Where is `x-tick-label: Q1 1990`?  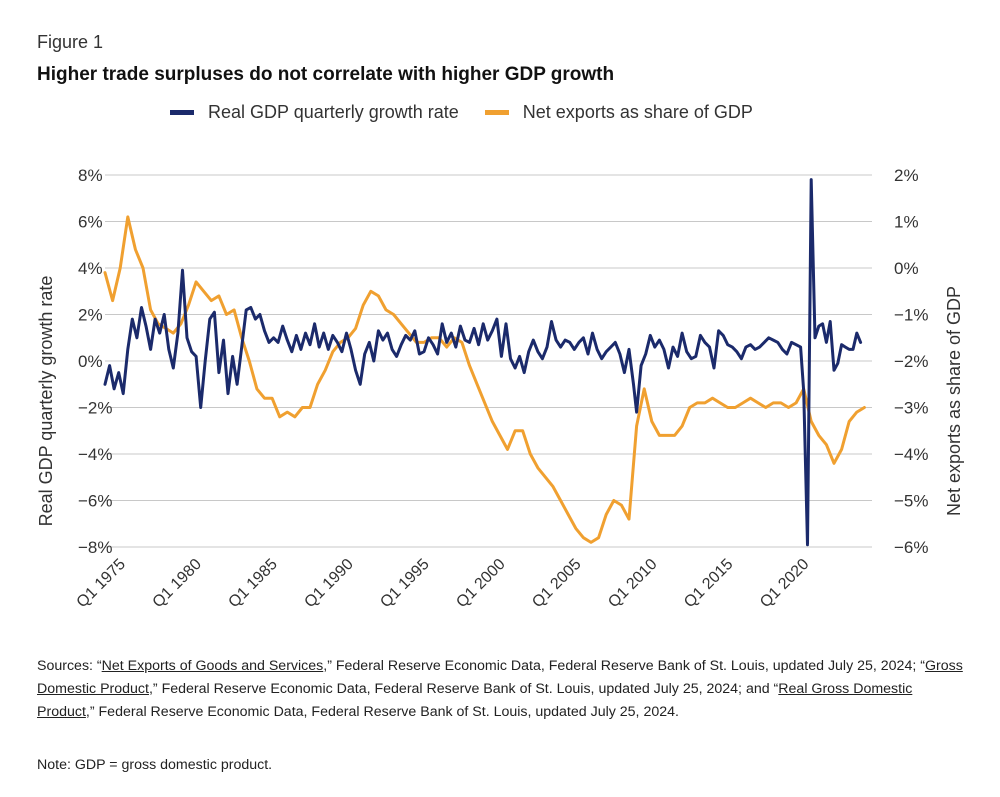 x-tick-label: Q1 1990 is located at coordinates (328, 583).